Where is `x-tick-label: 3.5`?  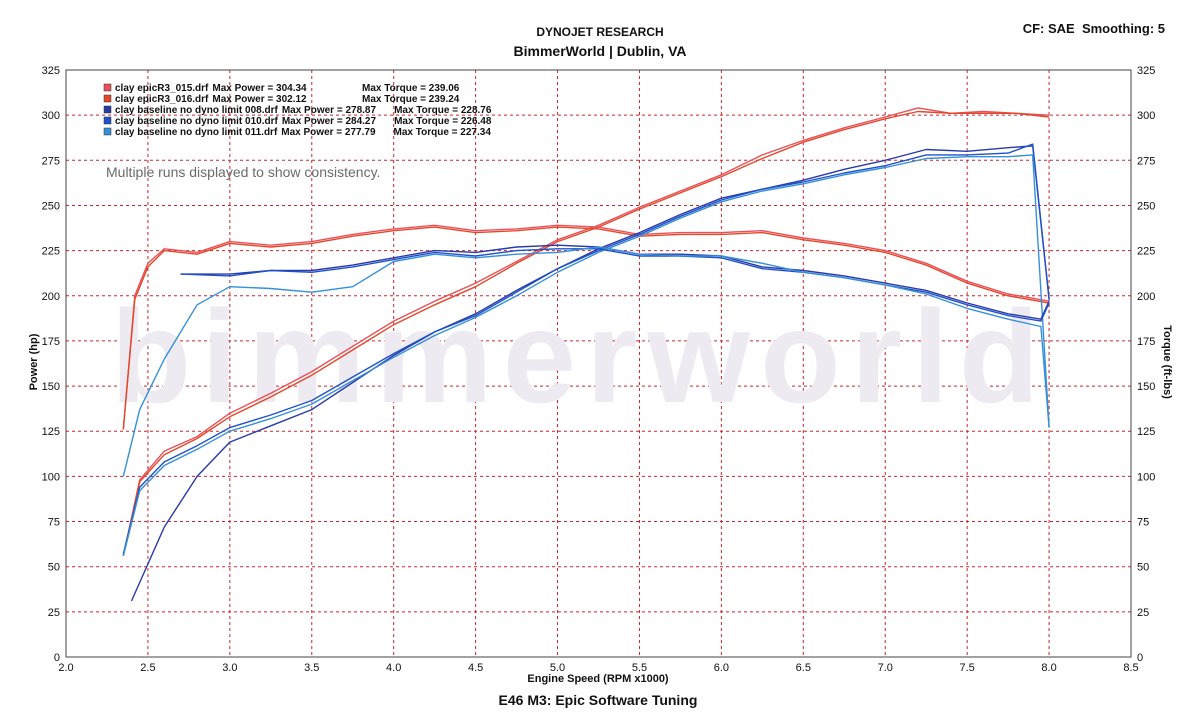
x-tick-label: 3.5 is located at coordinates (311, 668).